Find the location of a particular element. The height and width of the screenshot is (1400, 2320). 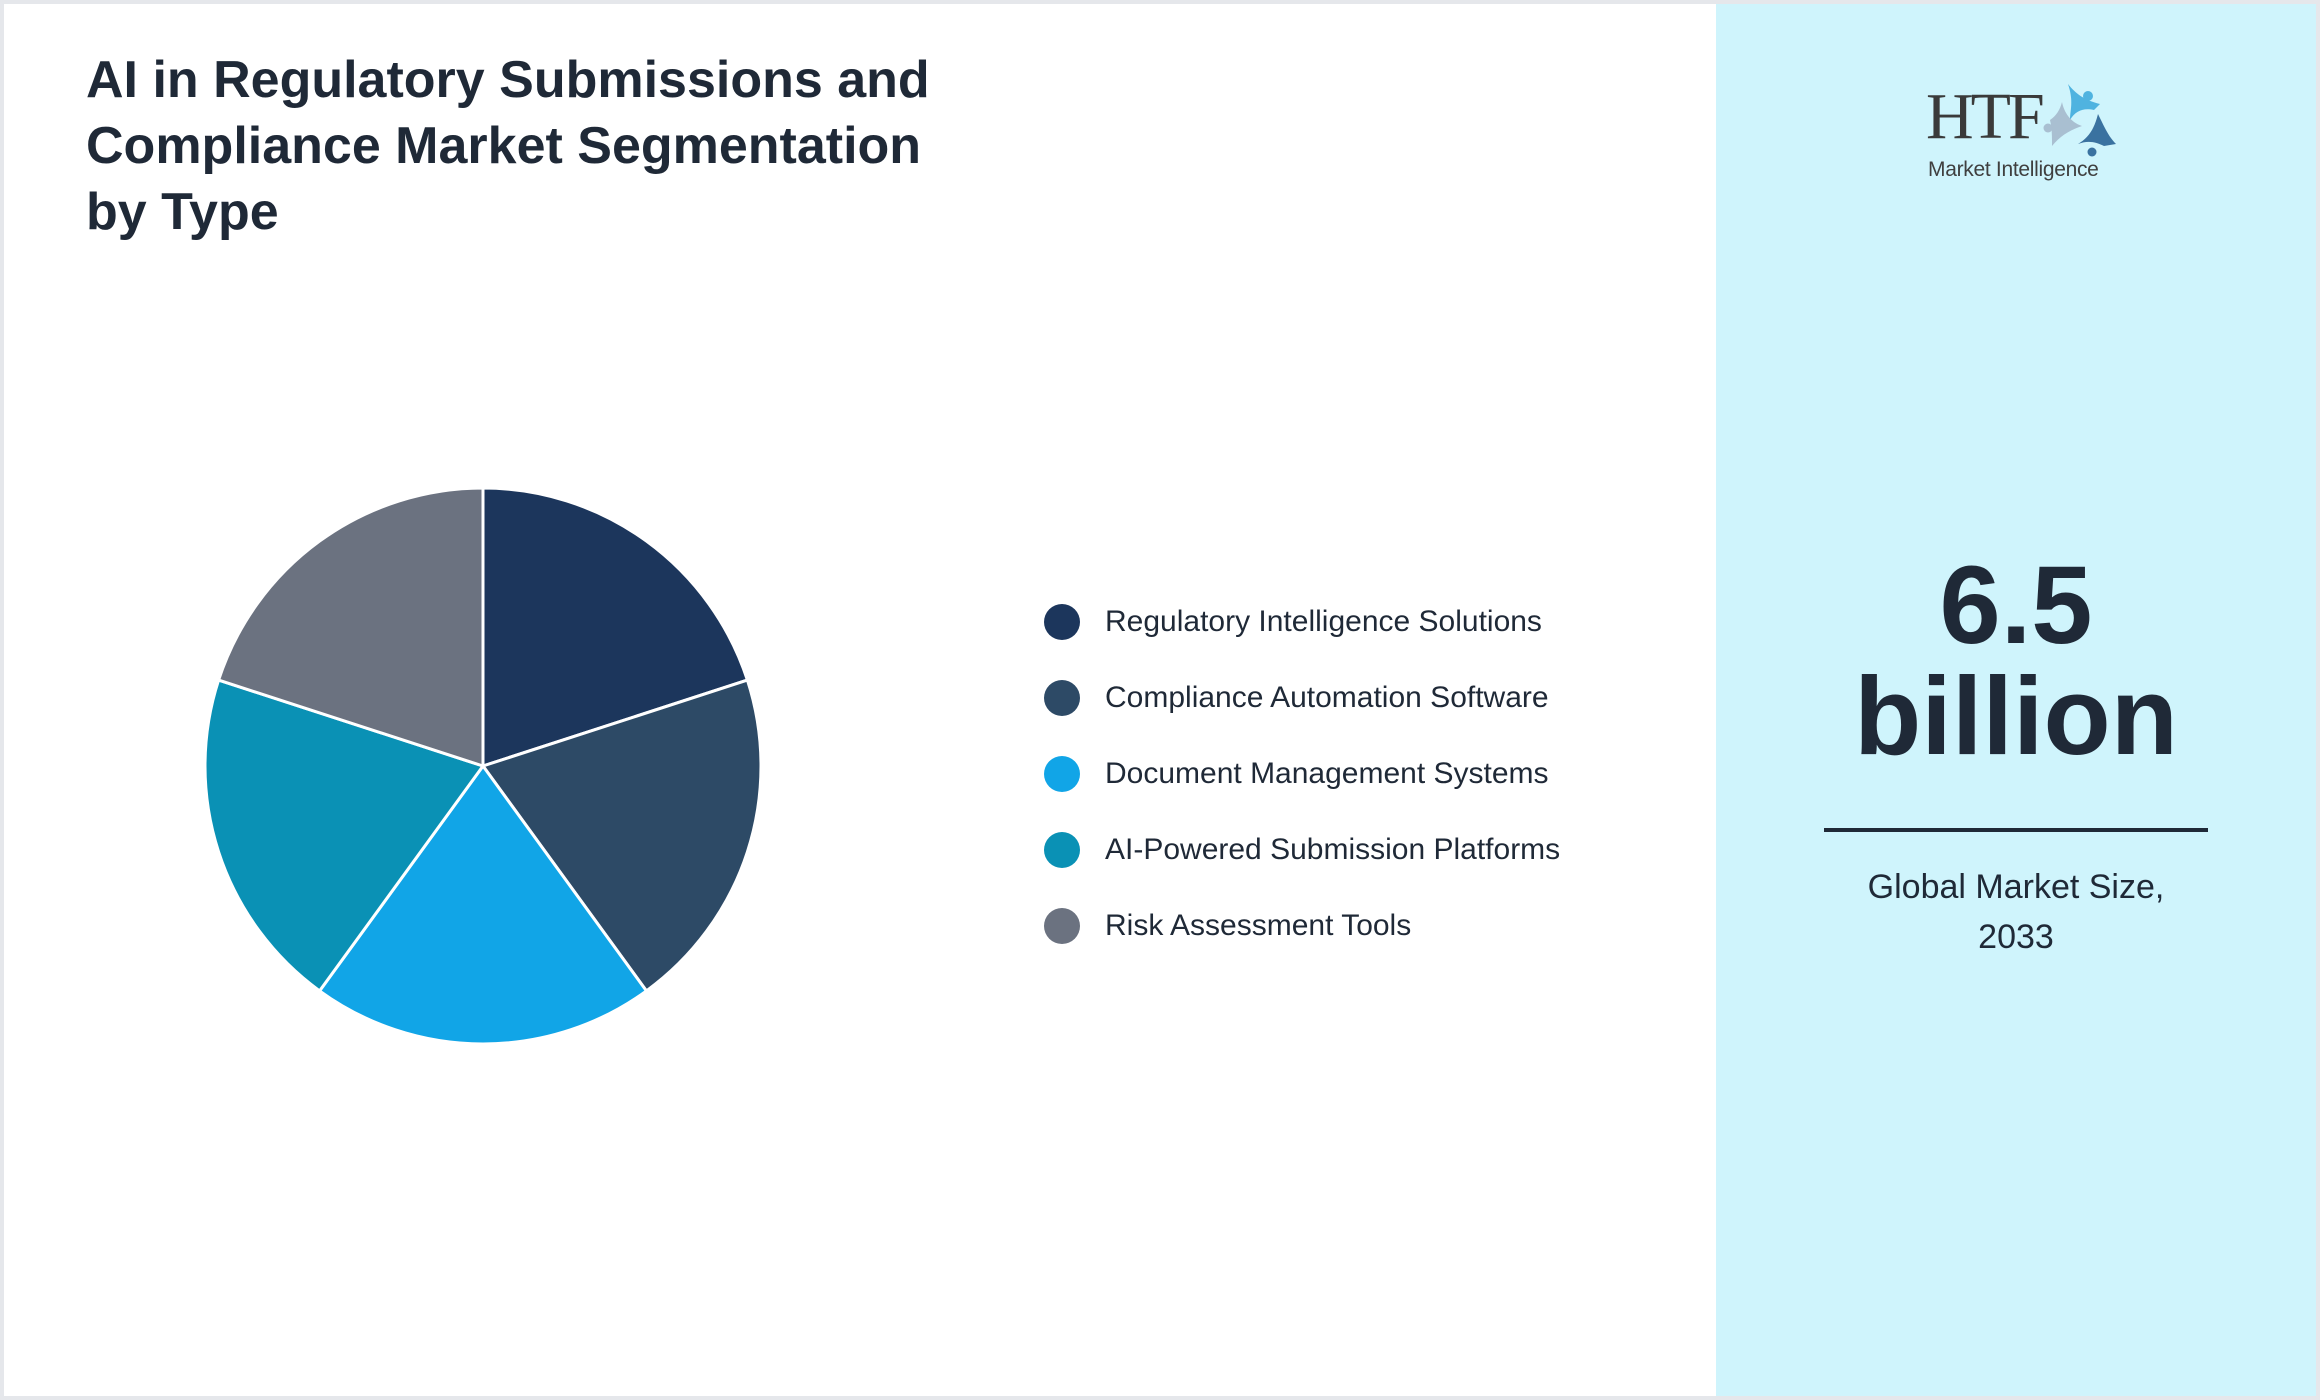

logo-brand-text: HTF is located at coordinates (1985, 116).